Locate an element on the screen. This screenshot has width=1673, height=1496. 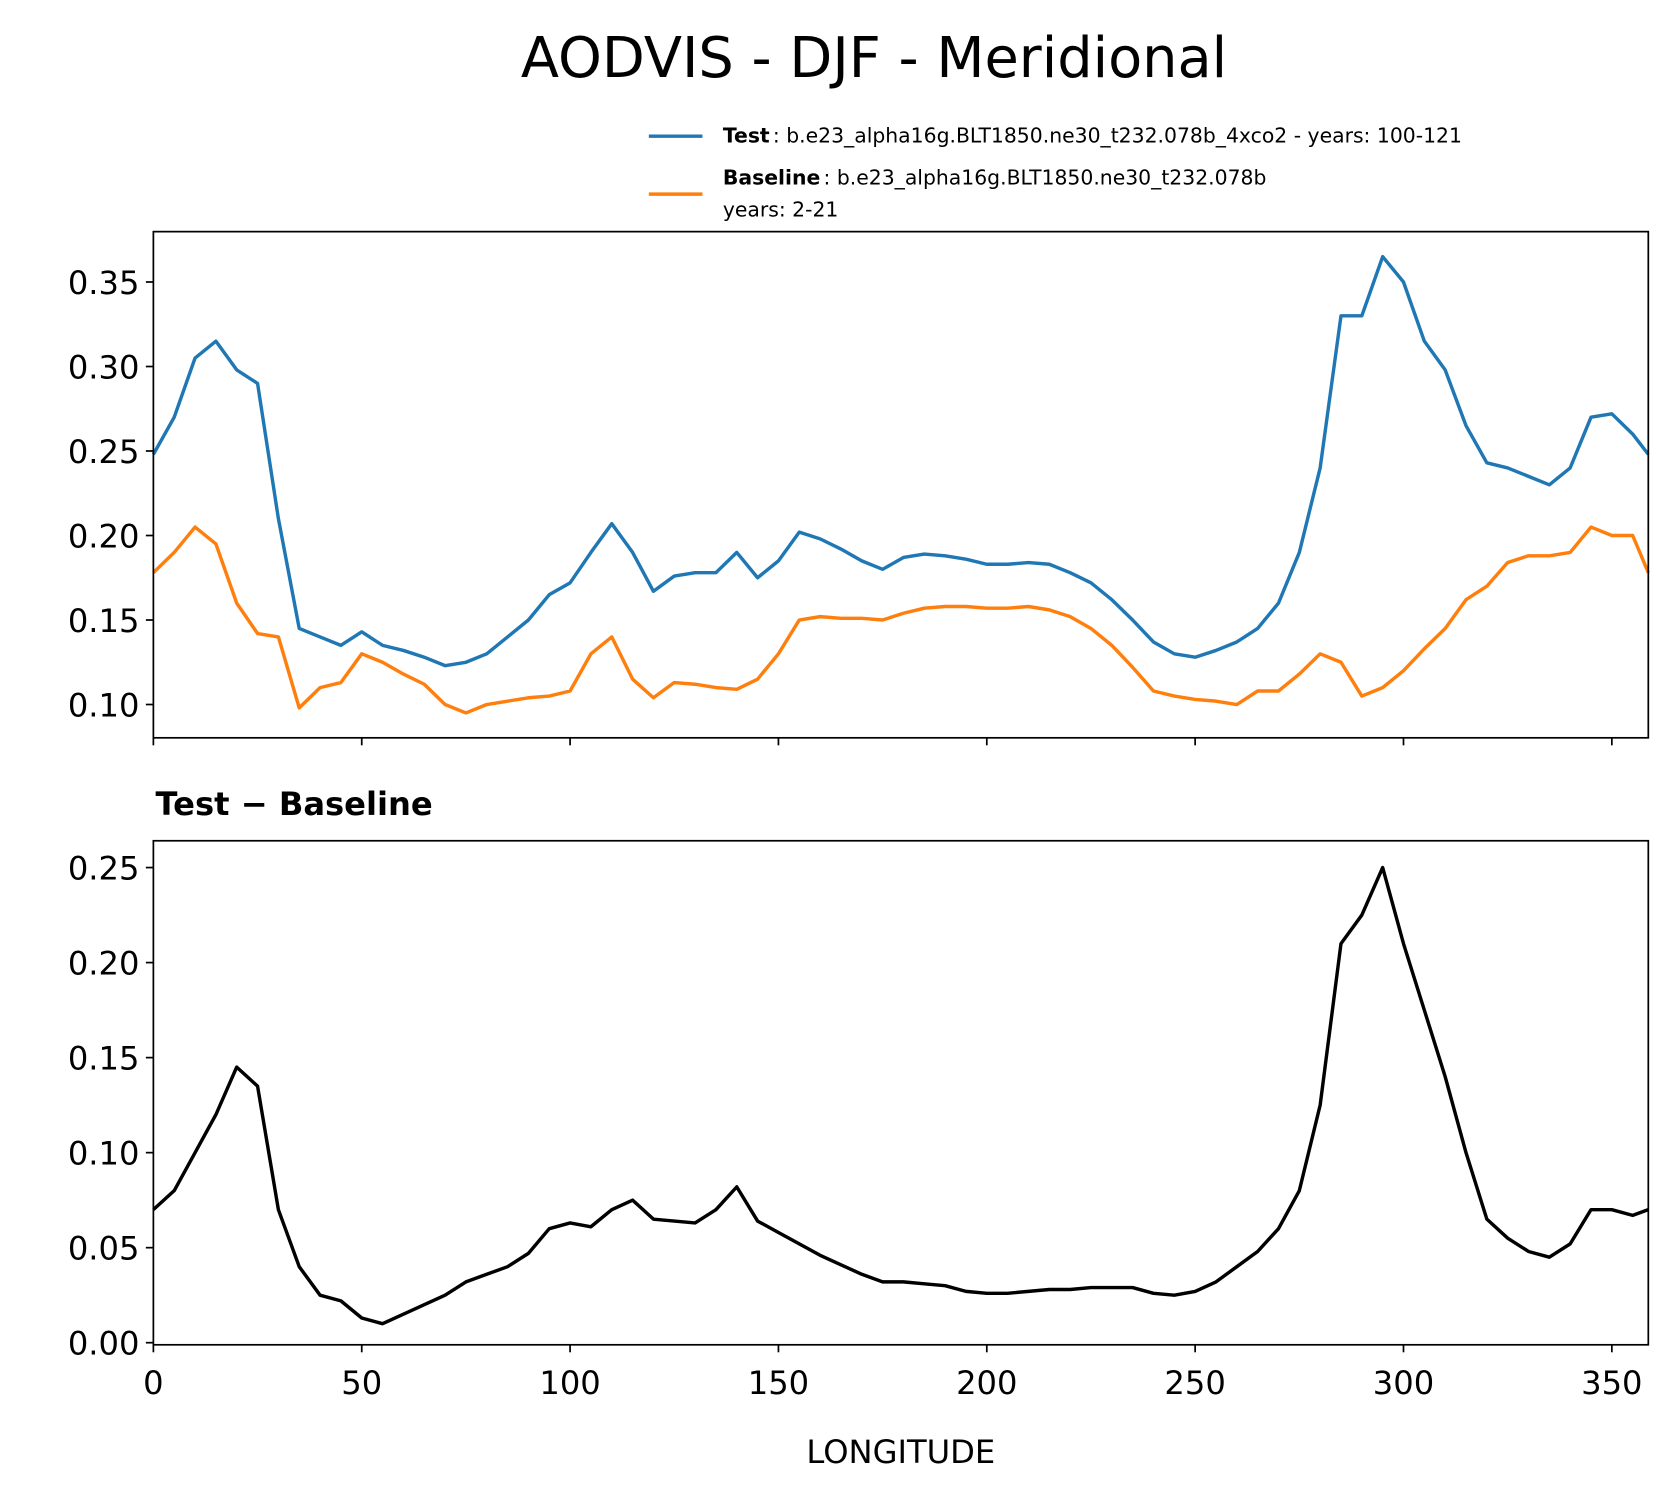
x-tick-label: 200 is located at coordinates (986, 1383).